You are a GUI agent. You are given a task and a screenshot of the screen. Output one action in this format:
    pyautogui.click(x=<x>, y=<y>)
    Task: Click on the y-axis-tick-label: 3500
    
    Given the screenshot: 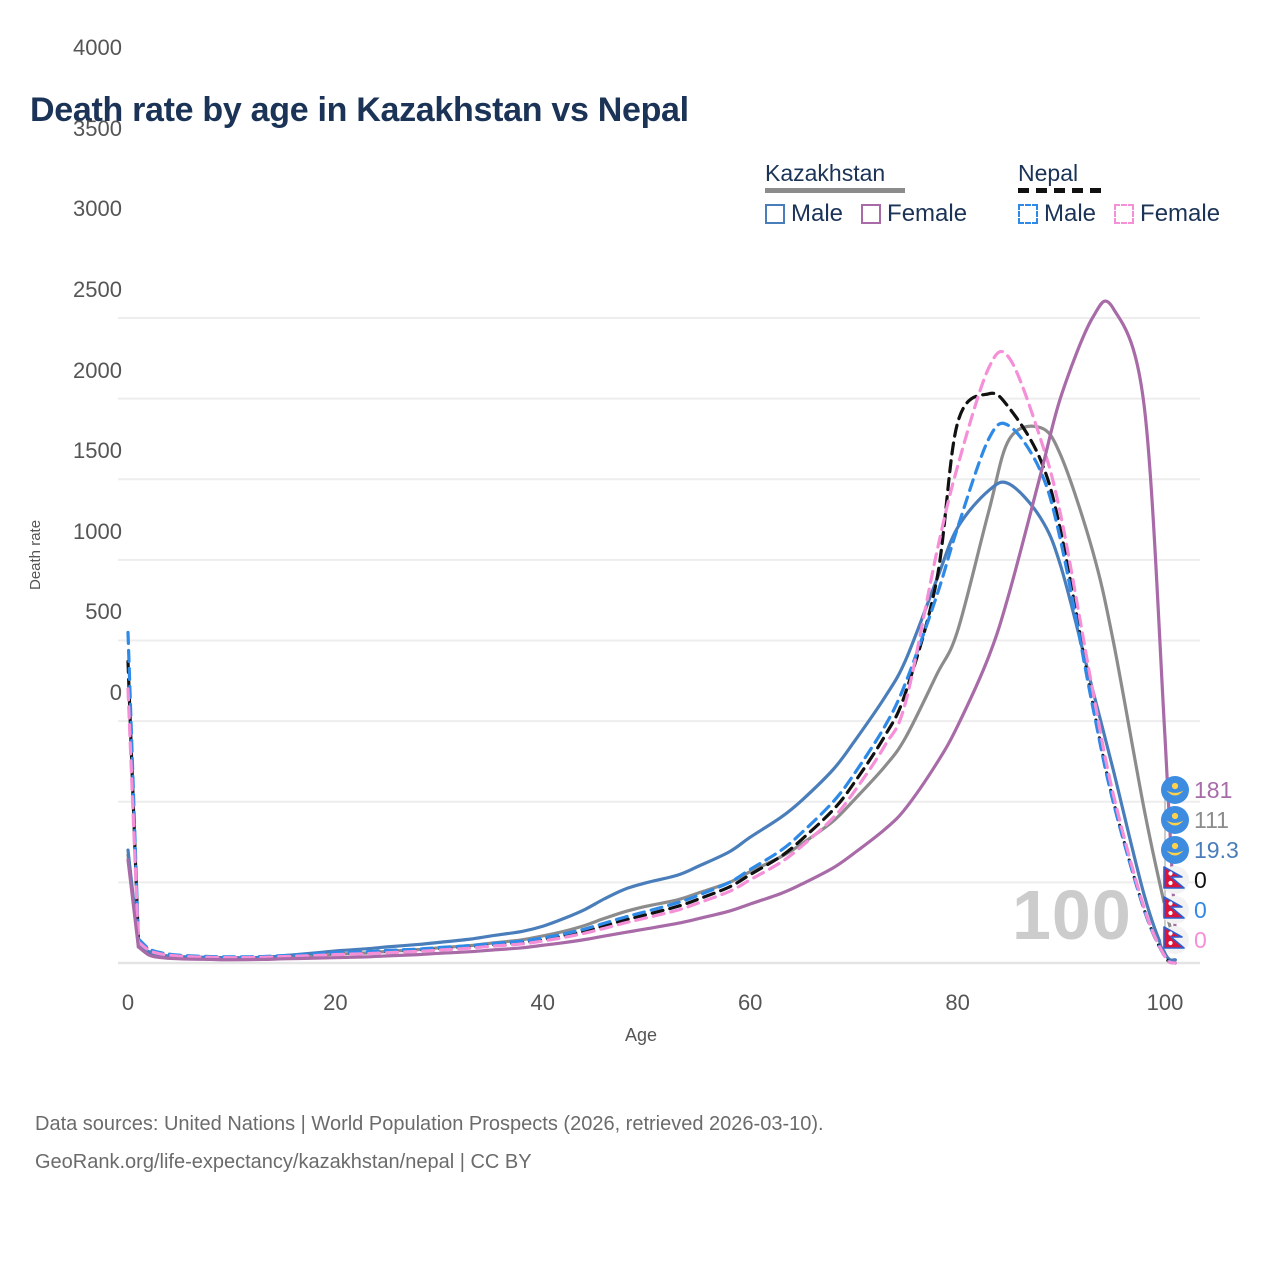 What is the action you would take?
    pyautogui.click(x=97, y=128)
    